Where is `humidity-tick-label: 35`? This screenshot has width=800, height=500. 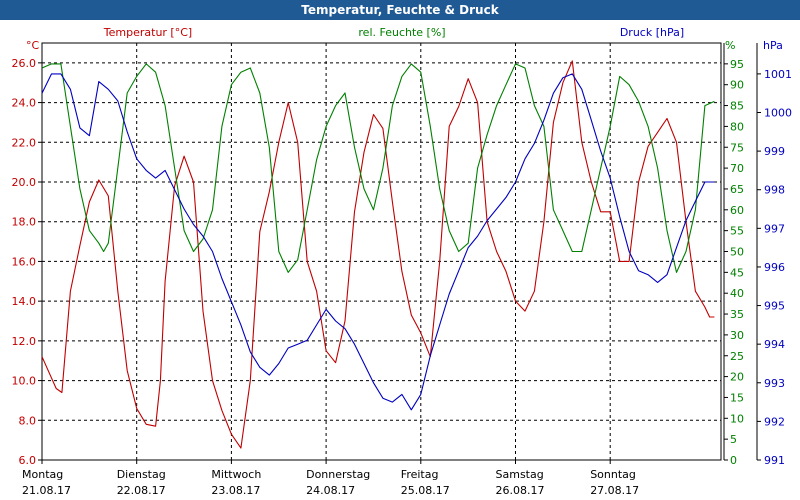 humidity-tick-label: 35 is located at coordinates (737, 314).